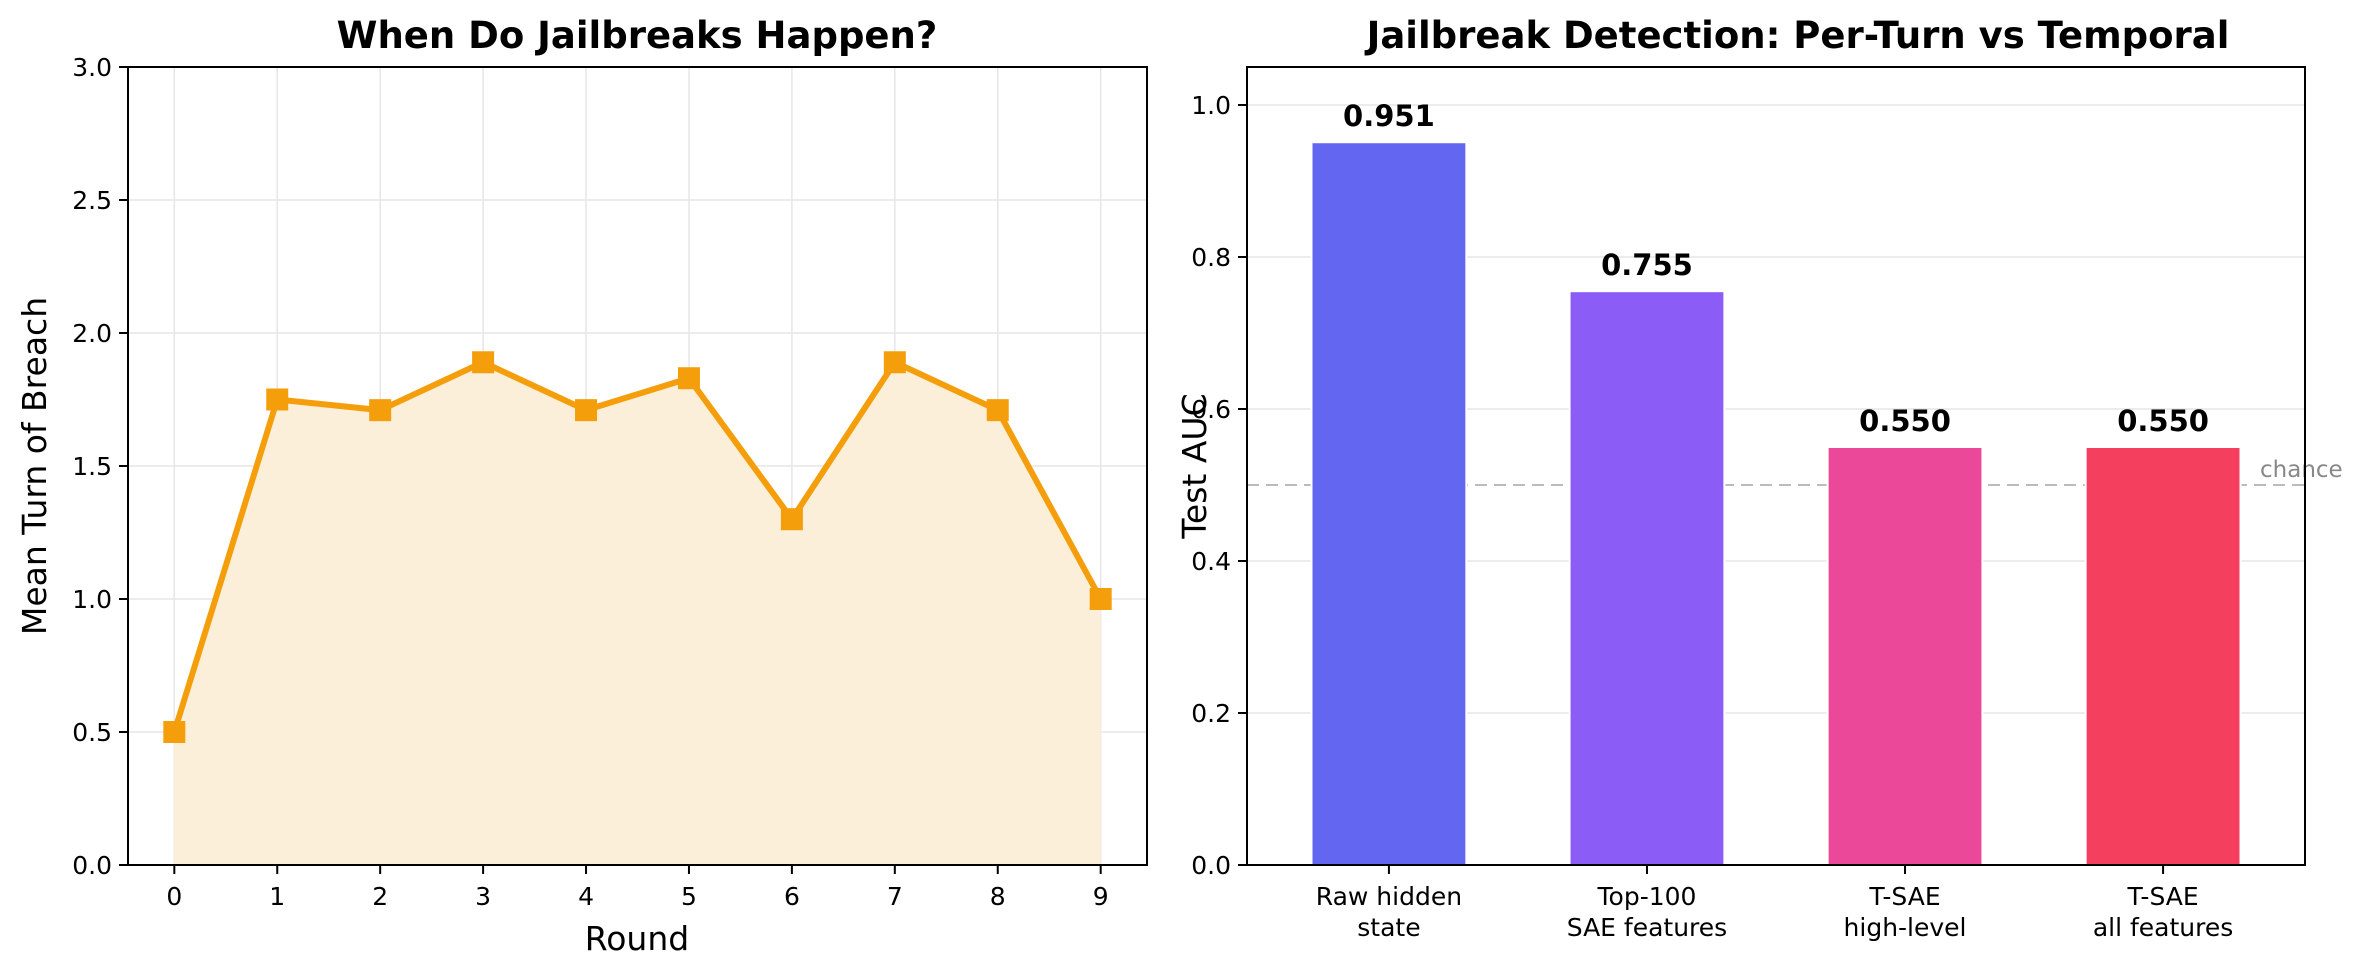 The width and height of the screenshot is (2369, 978). What do you see at coordinates (1211, 257) in the screenshot?
I see `chart2-y-tick-label: 0.8` at bounding box center [1211, 257].